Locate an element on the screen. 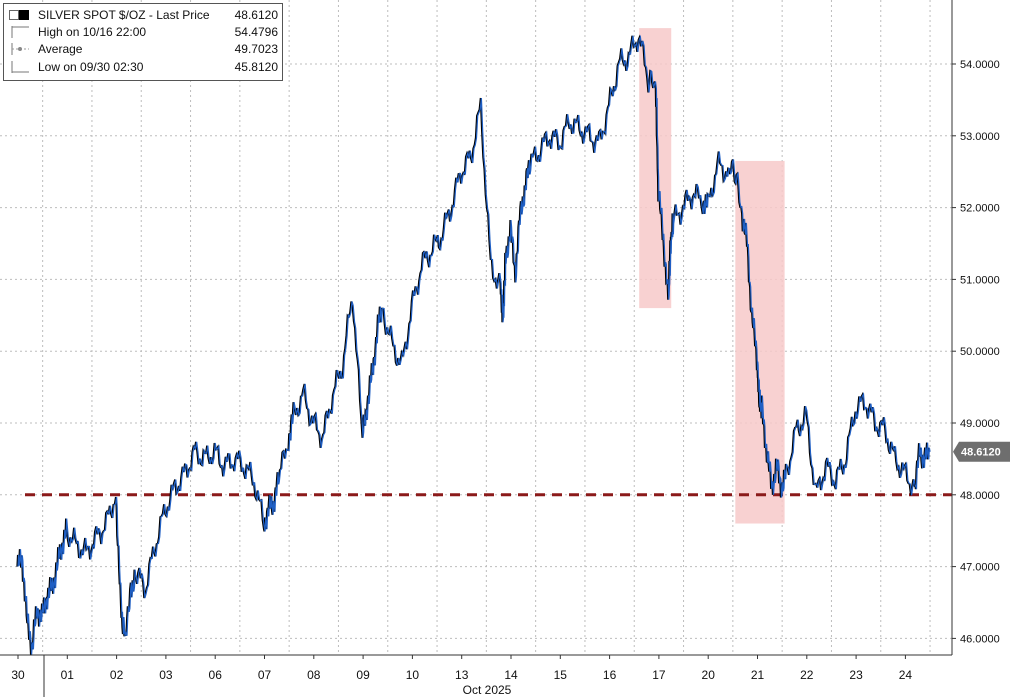 The height and width of the screenshot is (697, 1012). x-tick-label: 06 is located at coordinates (216, 675).